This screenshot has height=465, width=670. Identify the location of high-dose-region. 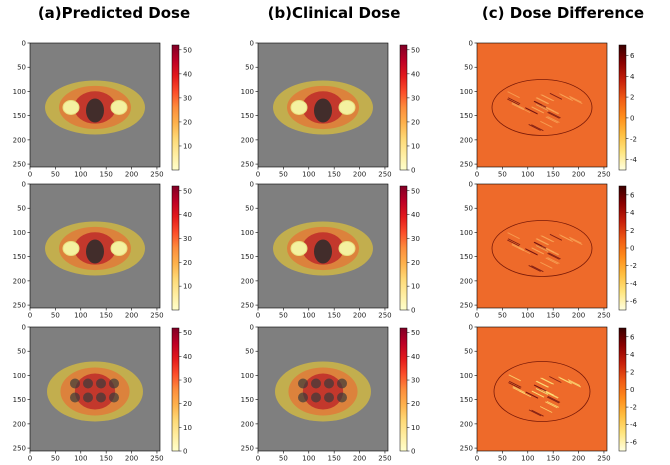
(95, 391).